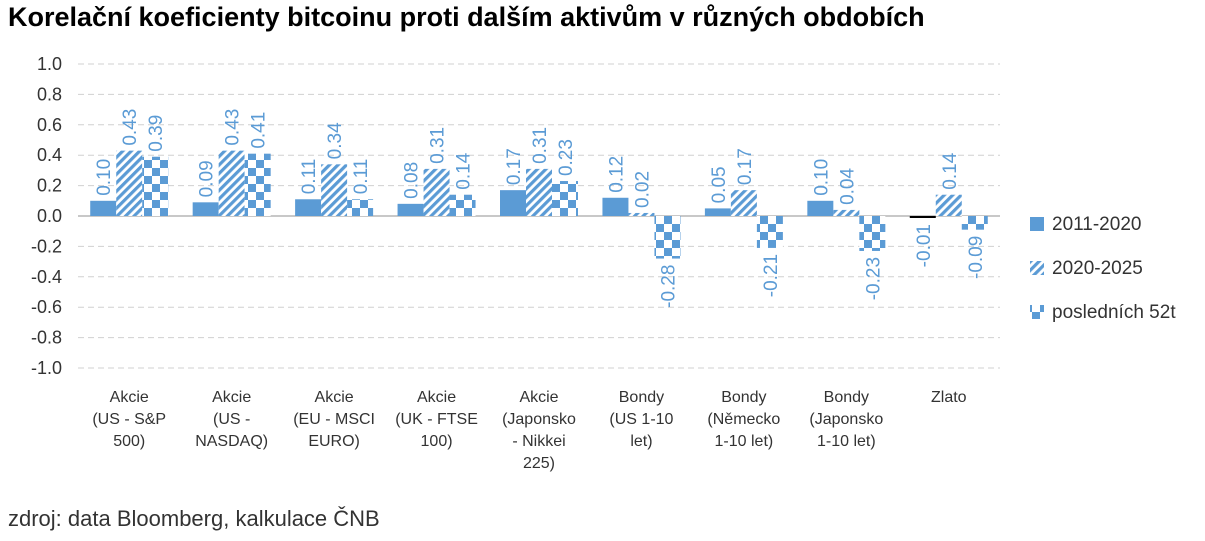 The image size is (1205, 541). I want to click on y-tick-label: 0.8, so click(49, 94).